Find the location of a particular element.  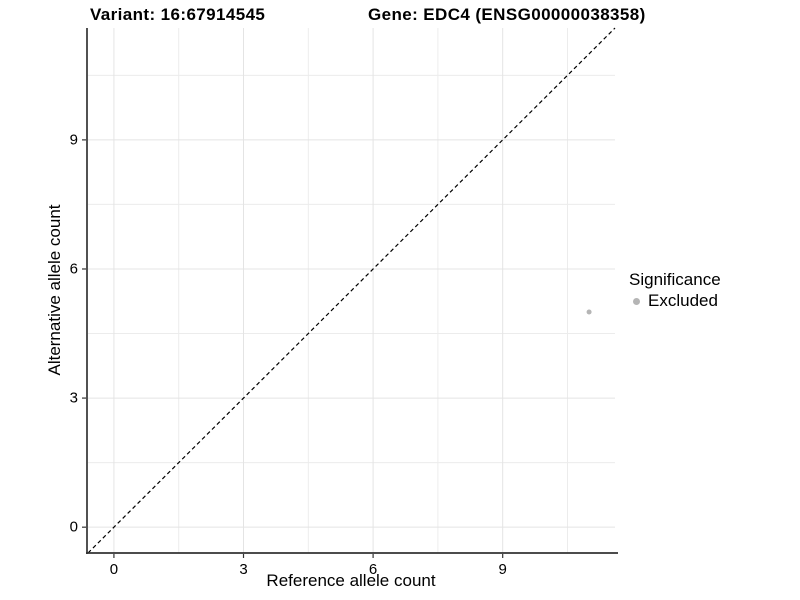

y-tick-label: 3 is located at coordinates (73, 398).